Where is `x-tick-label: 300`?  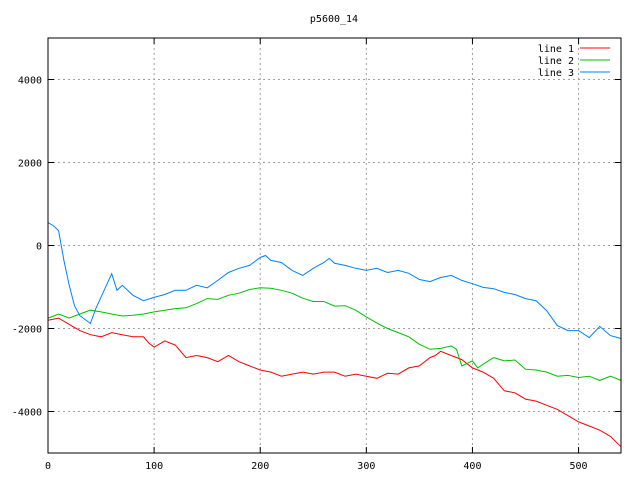
x-tick-label: 300 is located at coordinates (366, 466).